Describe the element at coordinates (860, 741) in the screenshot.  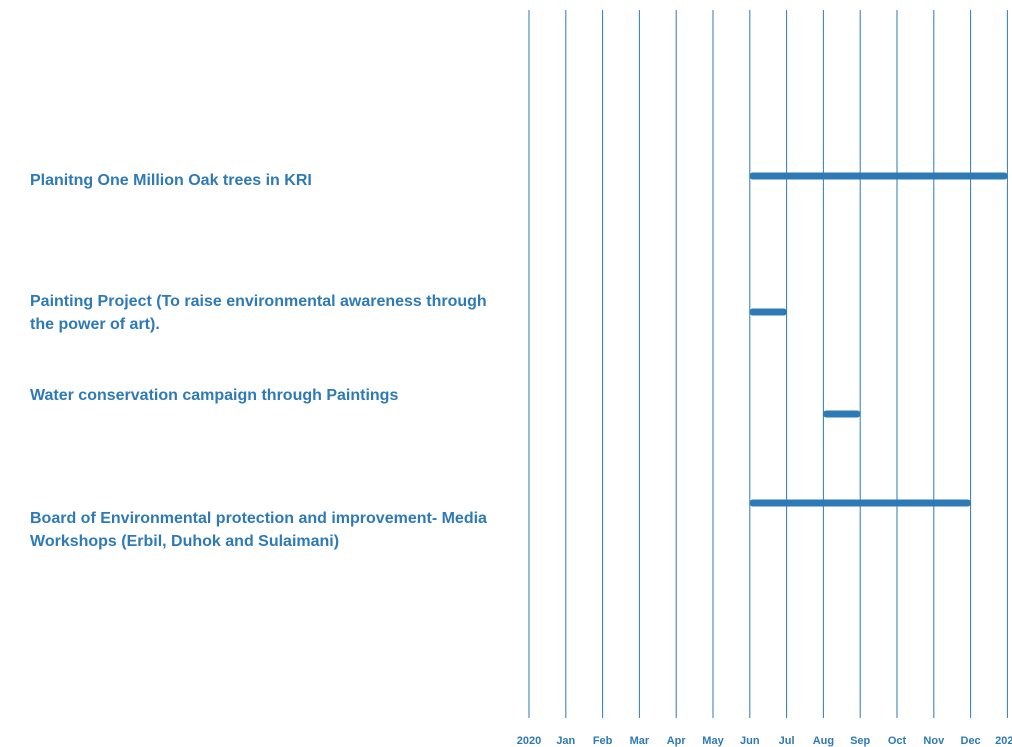
I see `x-tick-sep: Sep` at that location.